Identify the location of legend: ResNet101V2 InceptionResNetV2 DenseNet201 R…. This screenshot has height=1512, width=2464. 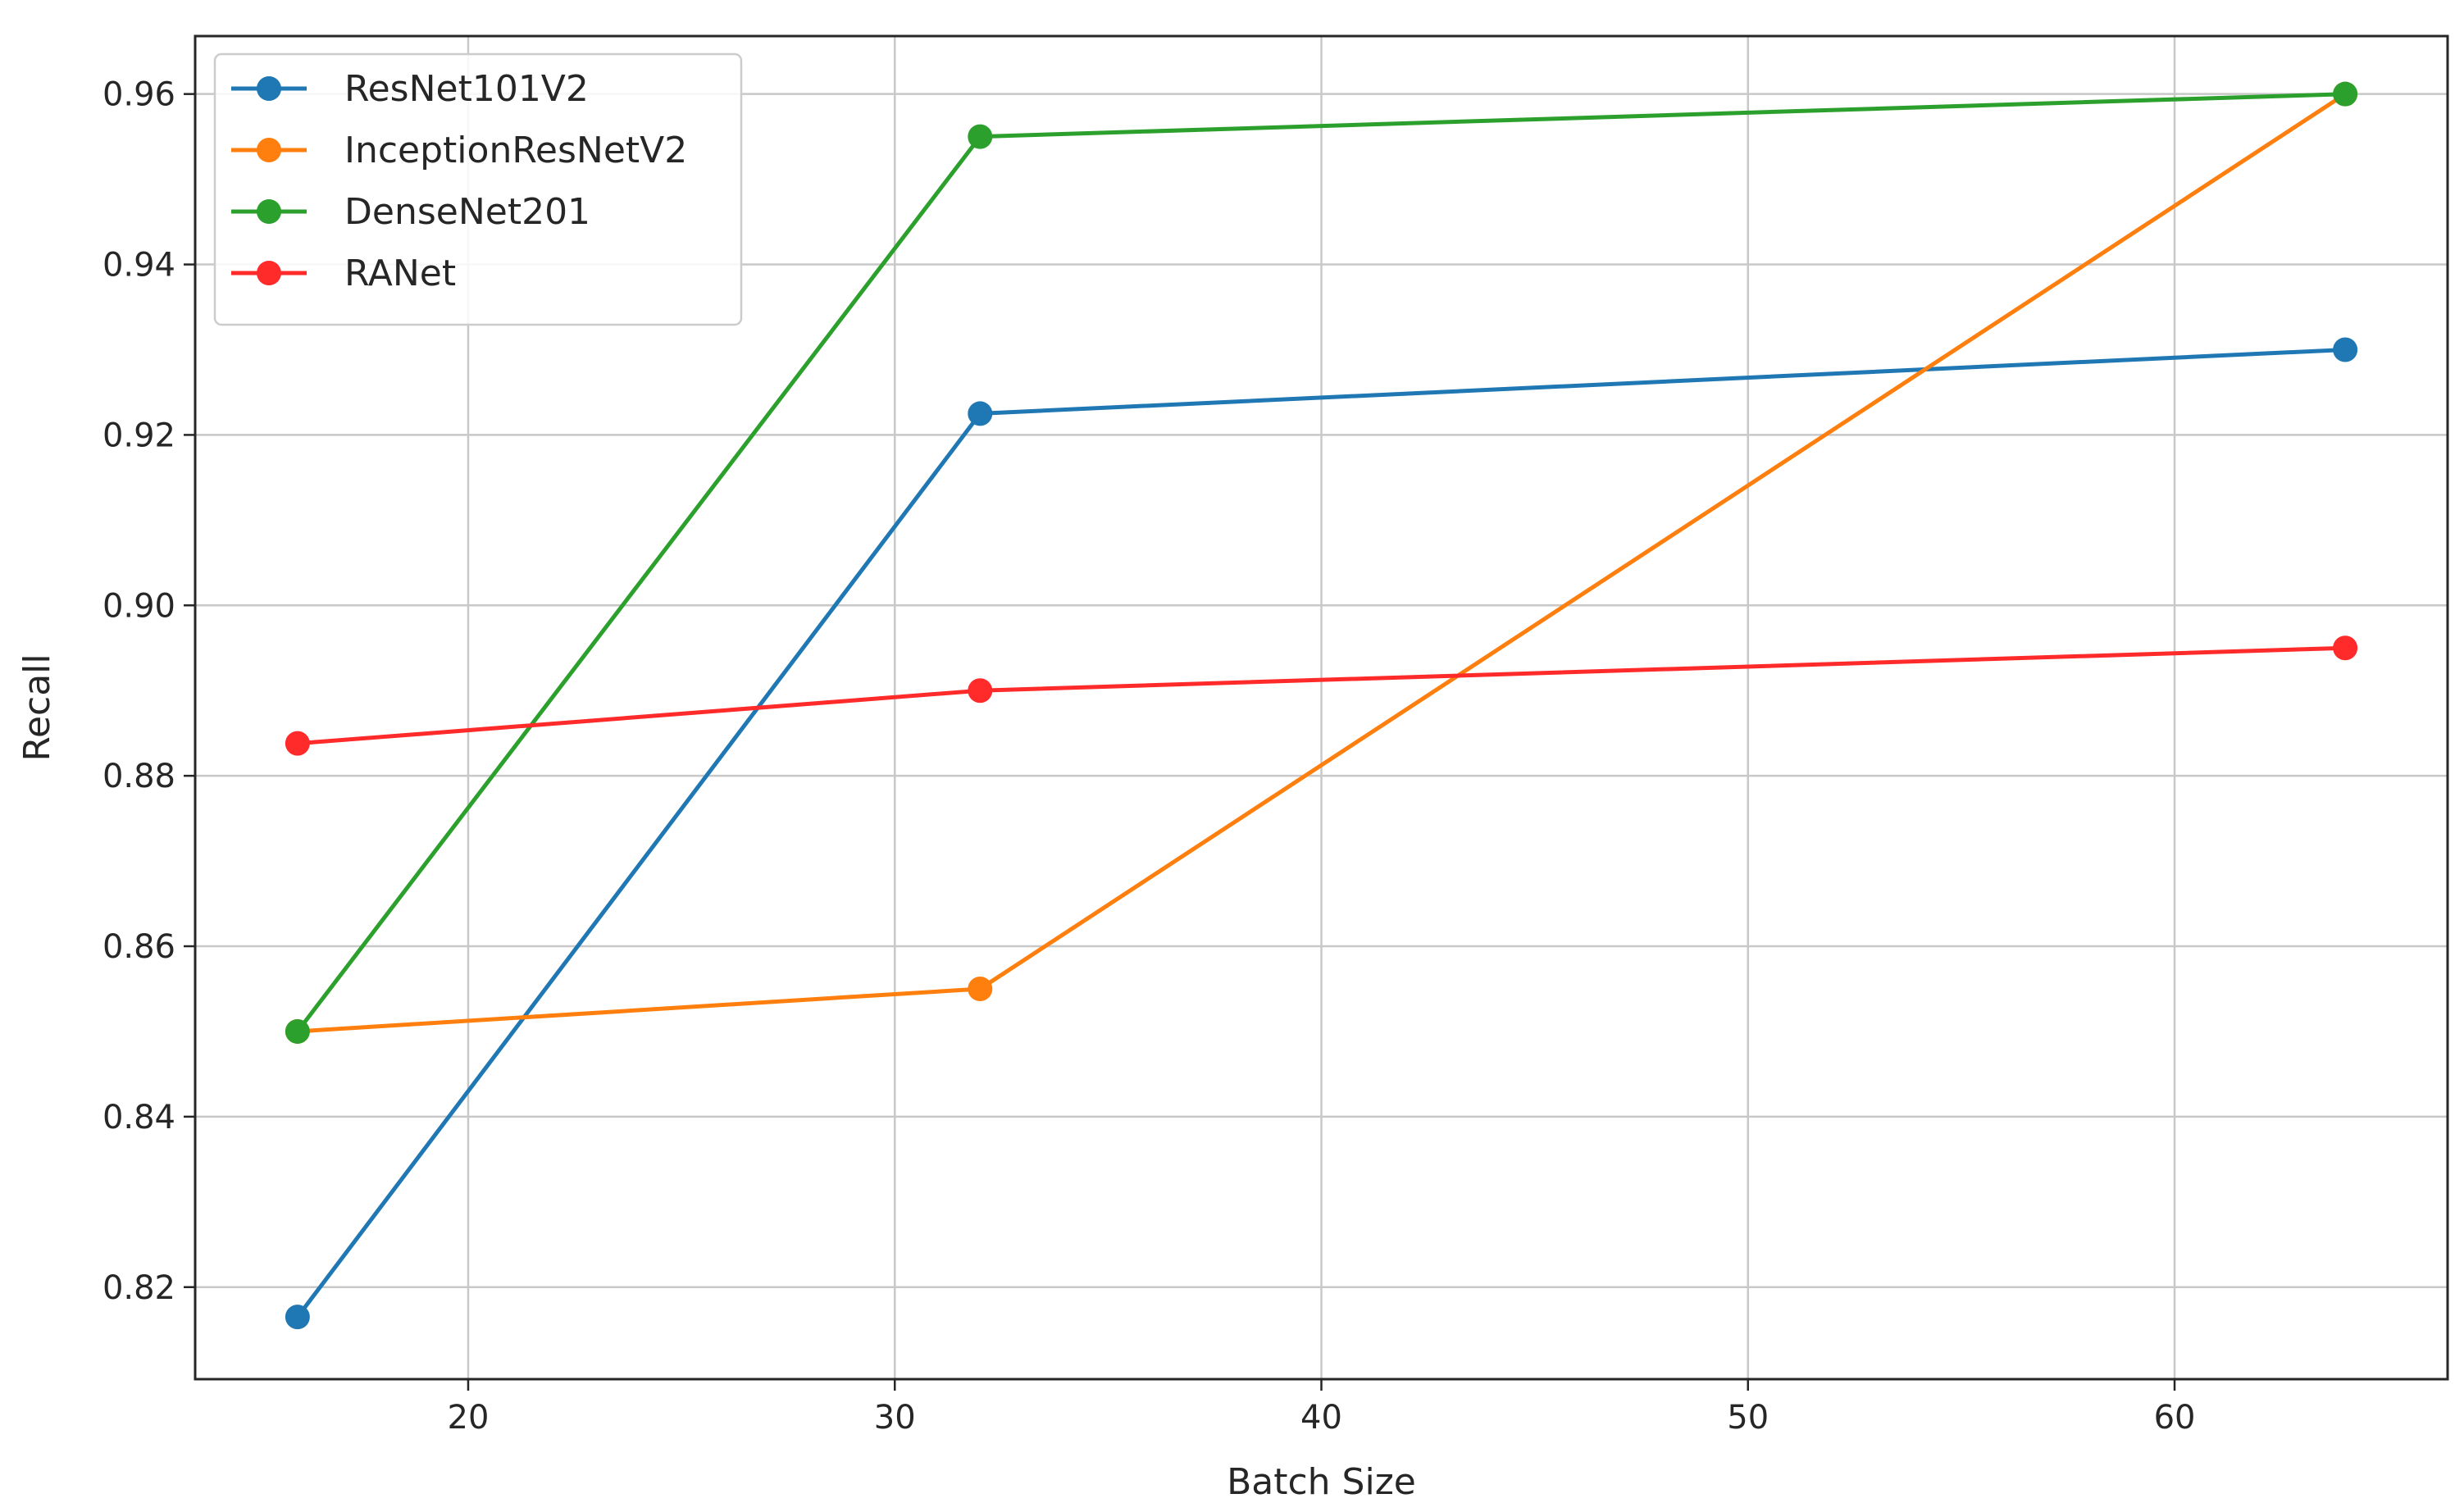
(478, 189).